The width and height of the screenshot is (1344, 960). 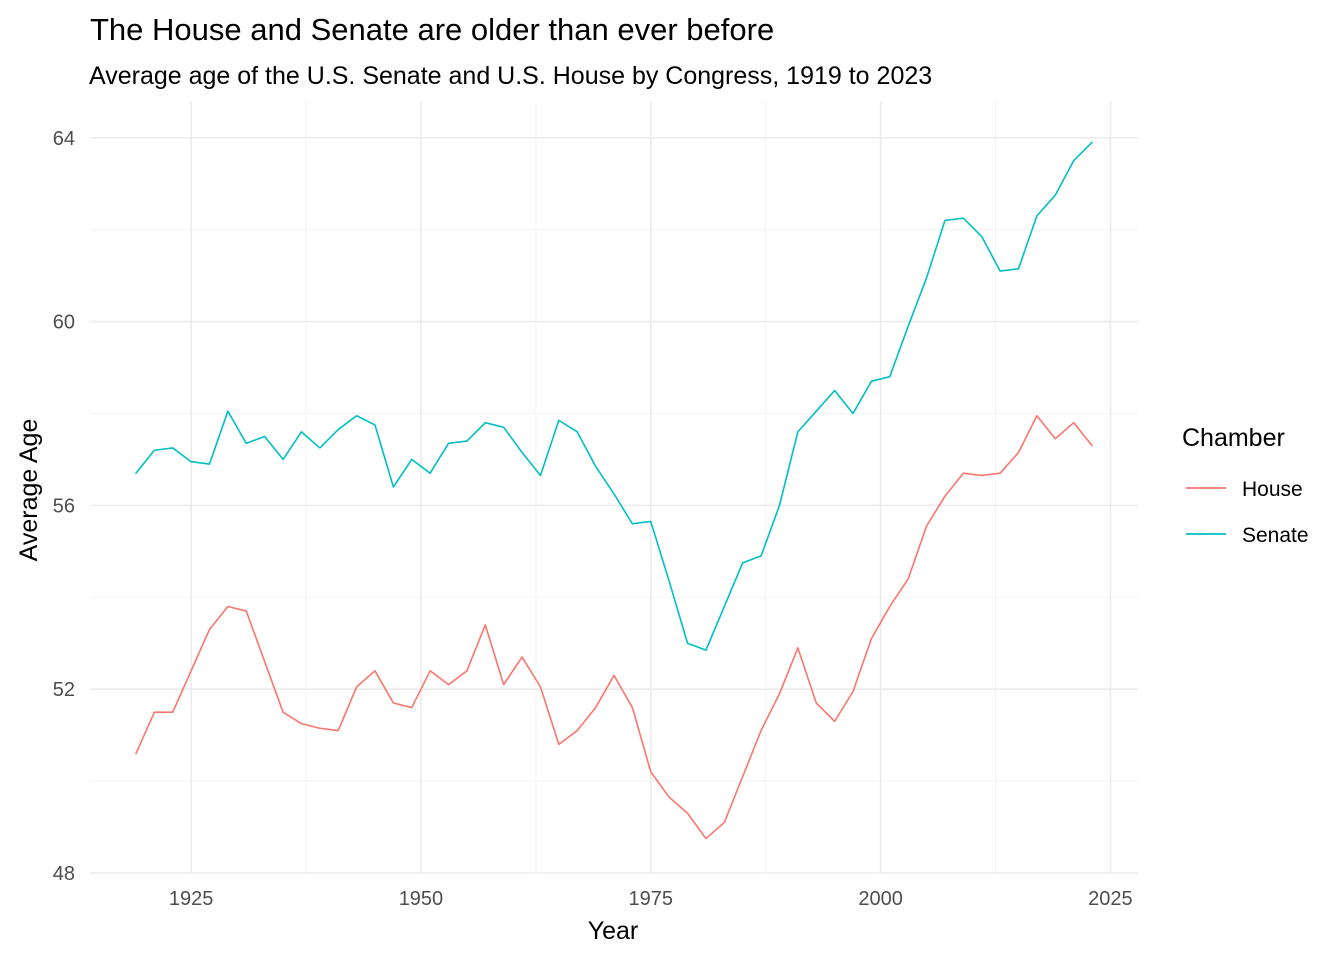 I want to click on y-axis-ticks: 48 52 56 60 64, so click(x=64, y=506).